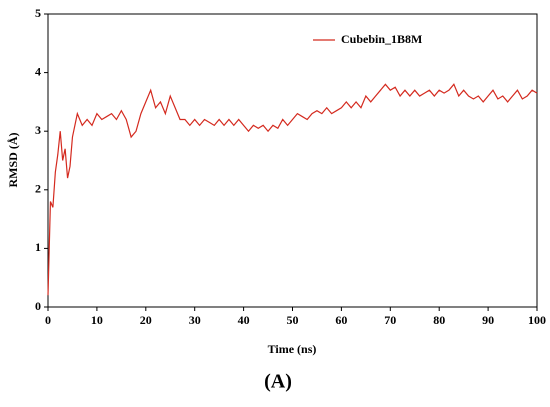 This screenshot has width=550, height=407. Describe the element at coordinates (38, 189) in the screenshot. I see `y-tick-label: 2` at that location.